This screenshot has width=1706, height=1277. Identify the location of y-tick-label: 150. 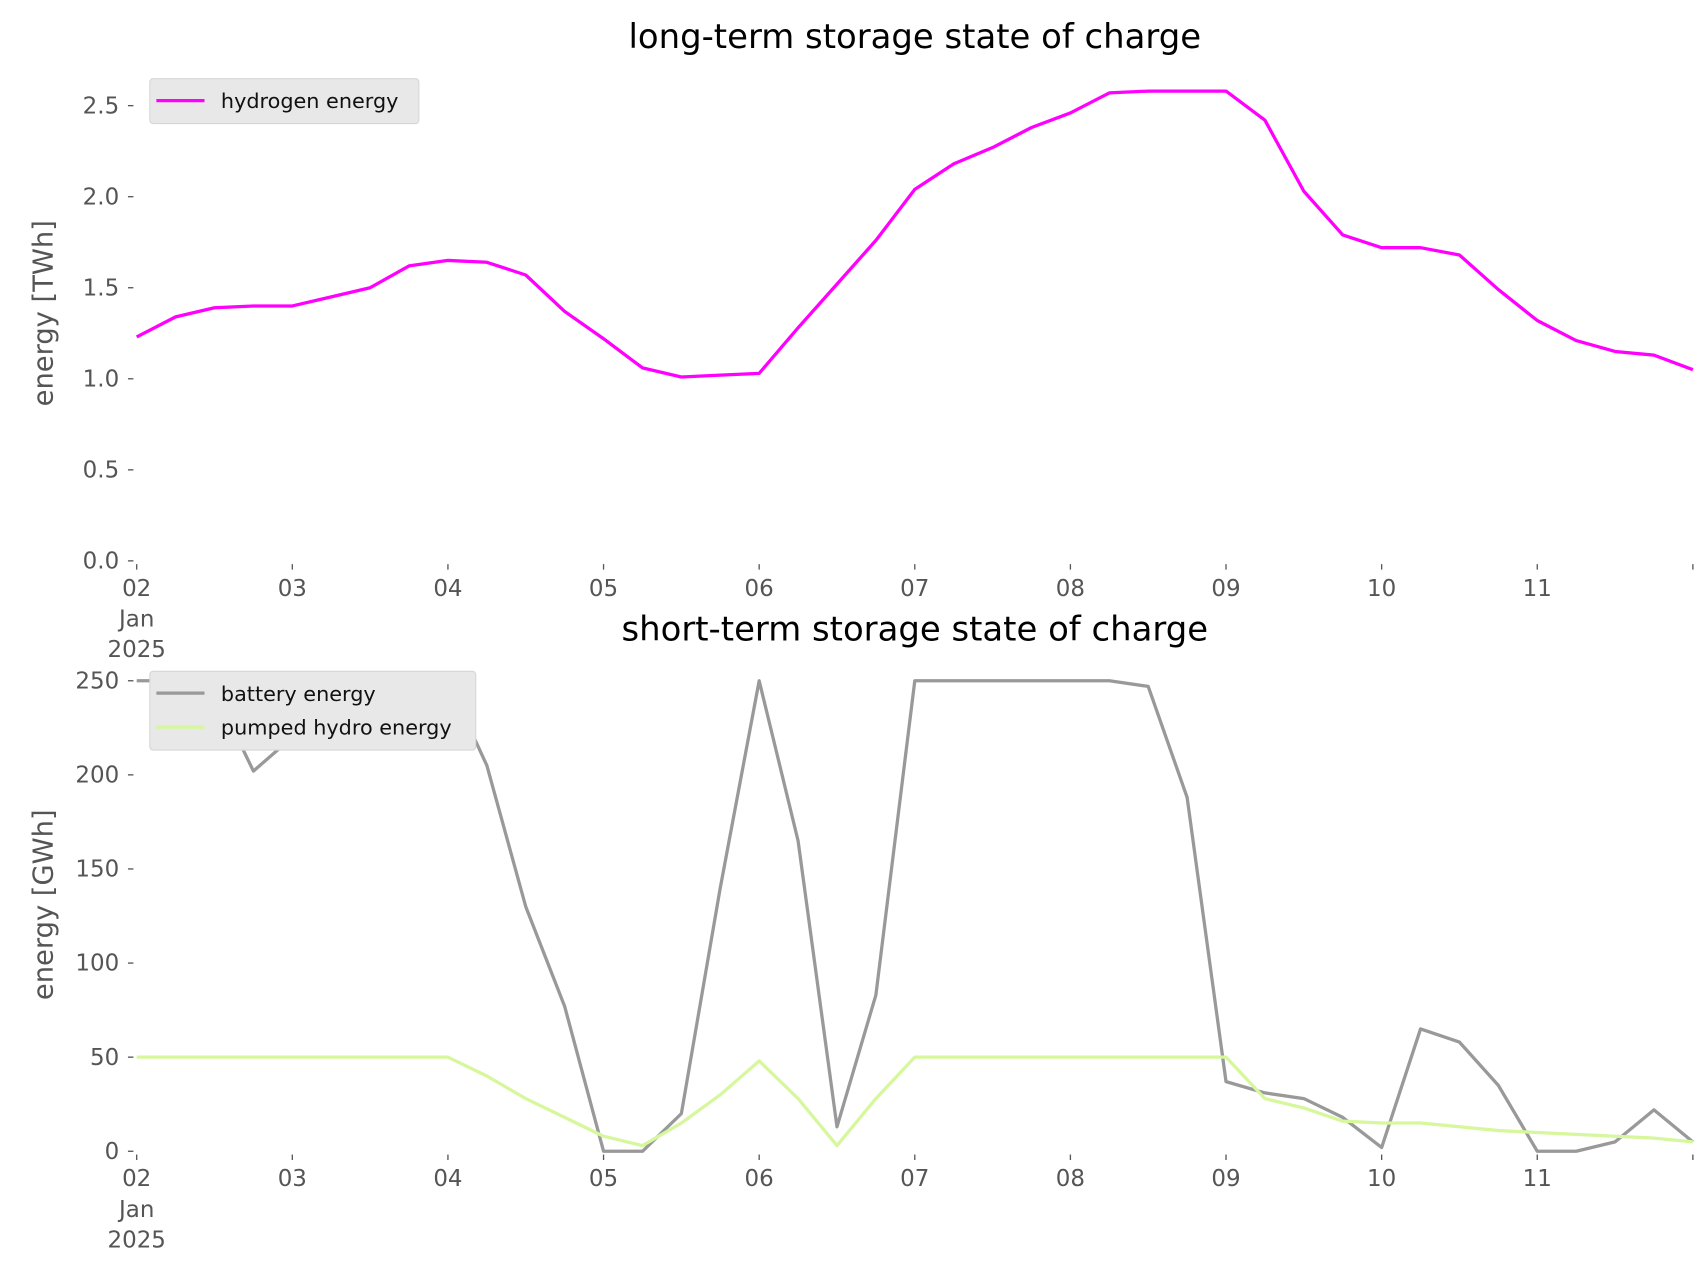
(97, 870).